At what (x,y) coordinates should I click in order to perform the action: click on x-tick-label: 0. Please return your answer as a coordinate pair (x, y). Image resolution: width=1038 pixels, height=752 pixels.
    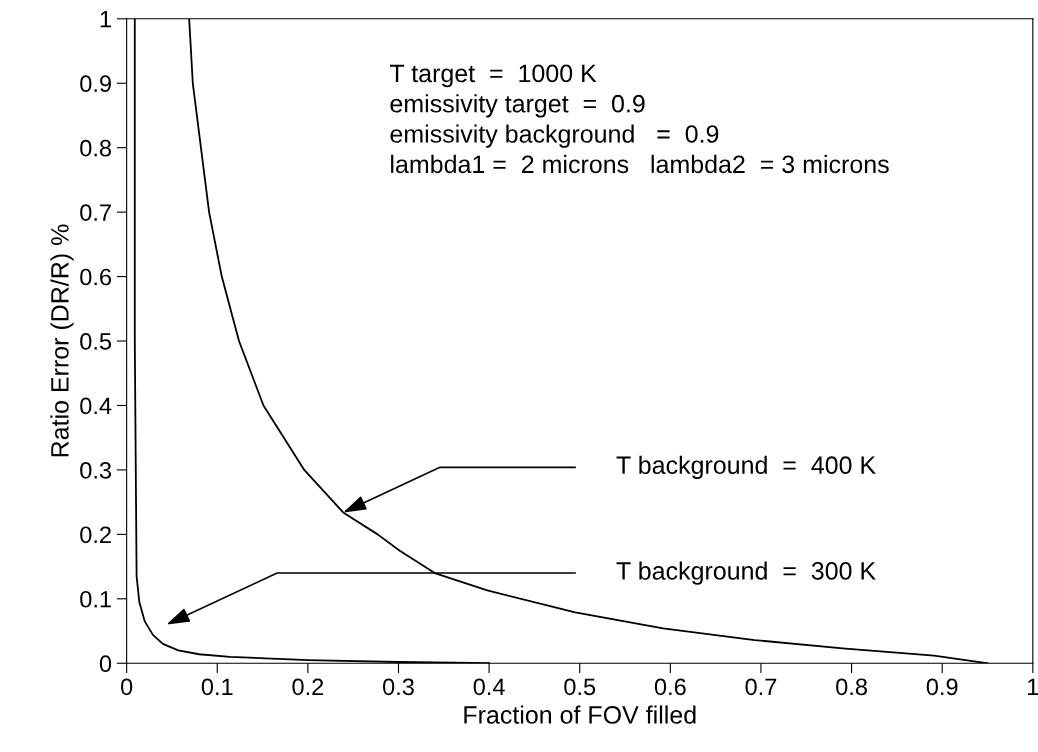
    Looking at the image, I should click on (126, 687).